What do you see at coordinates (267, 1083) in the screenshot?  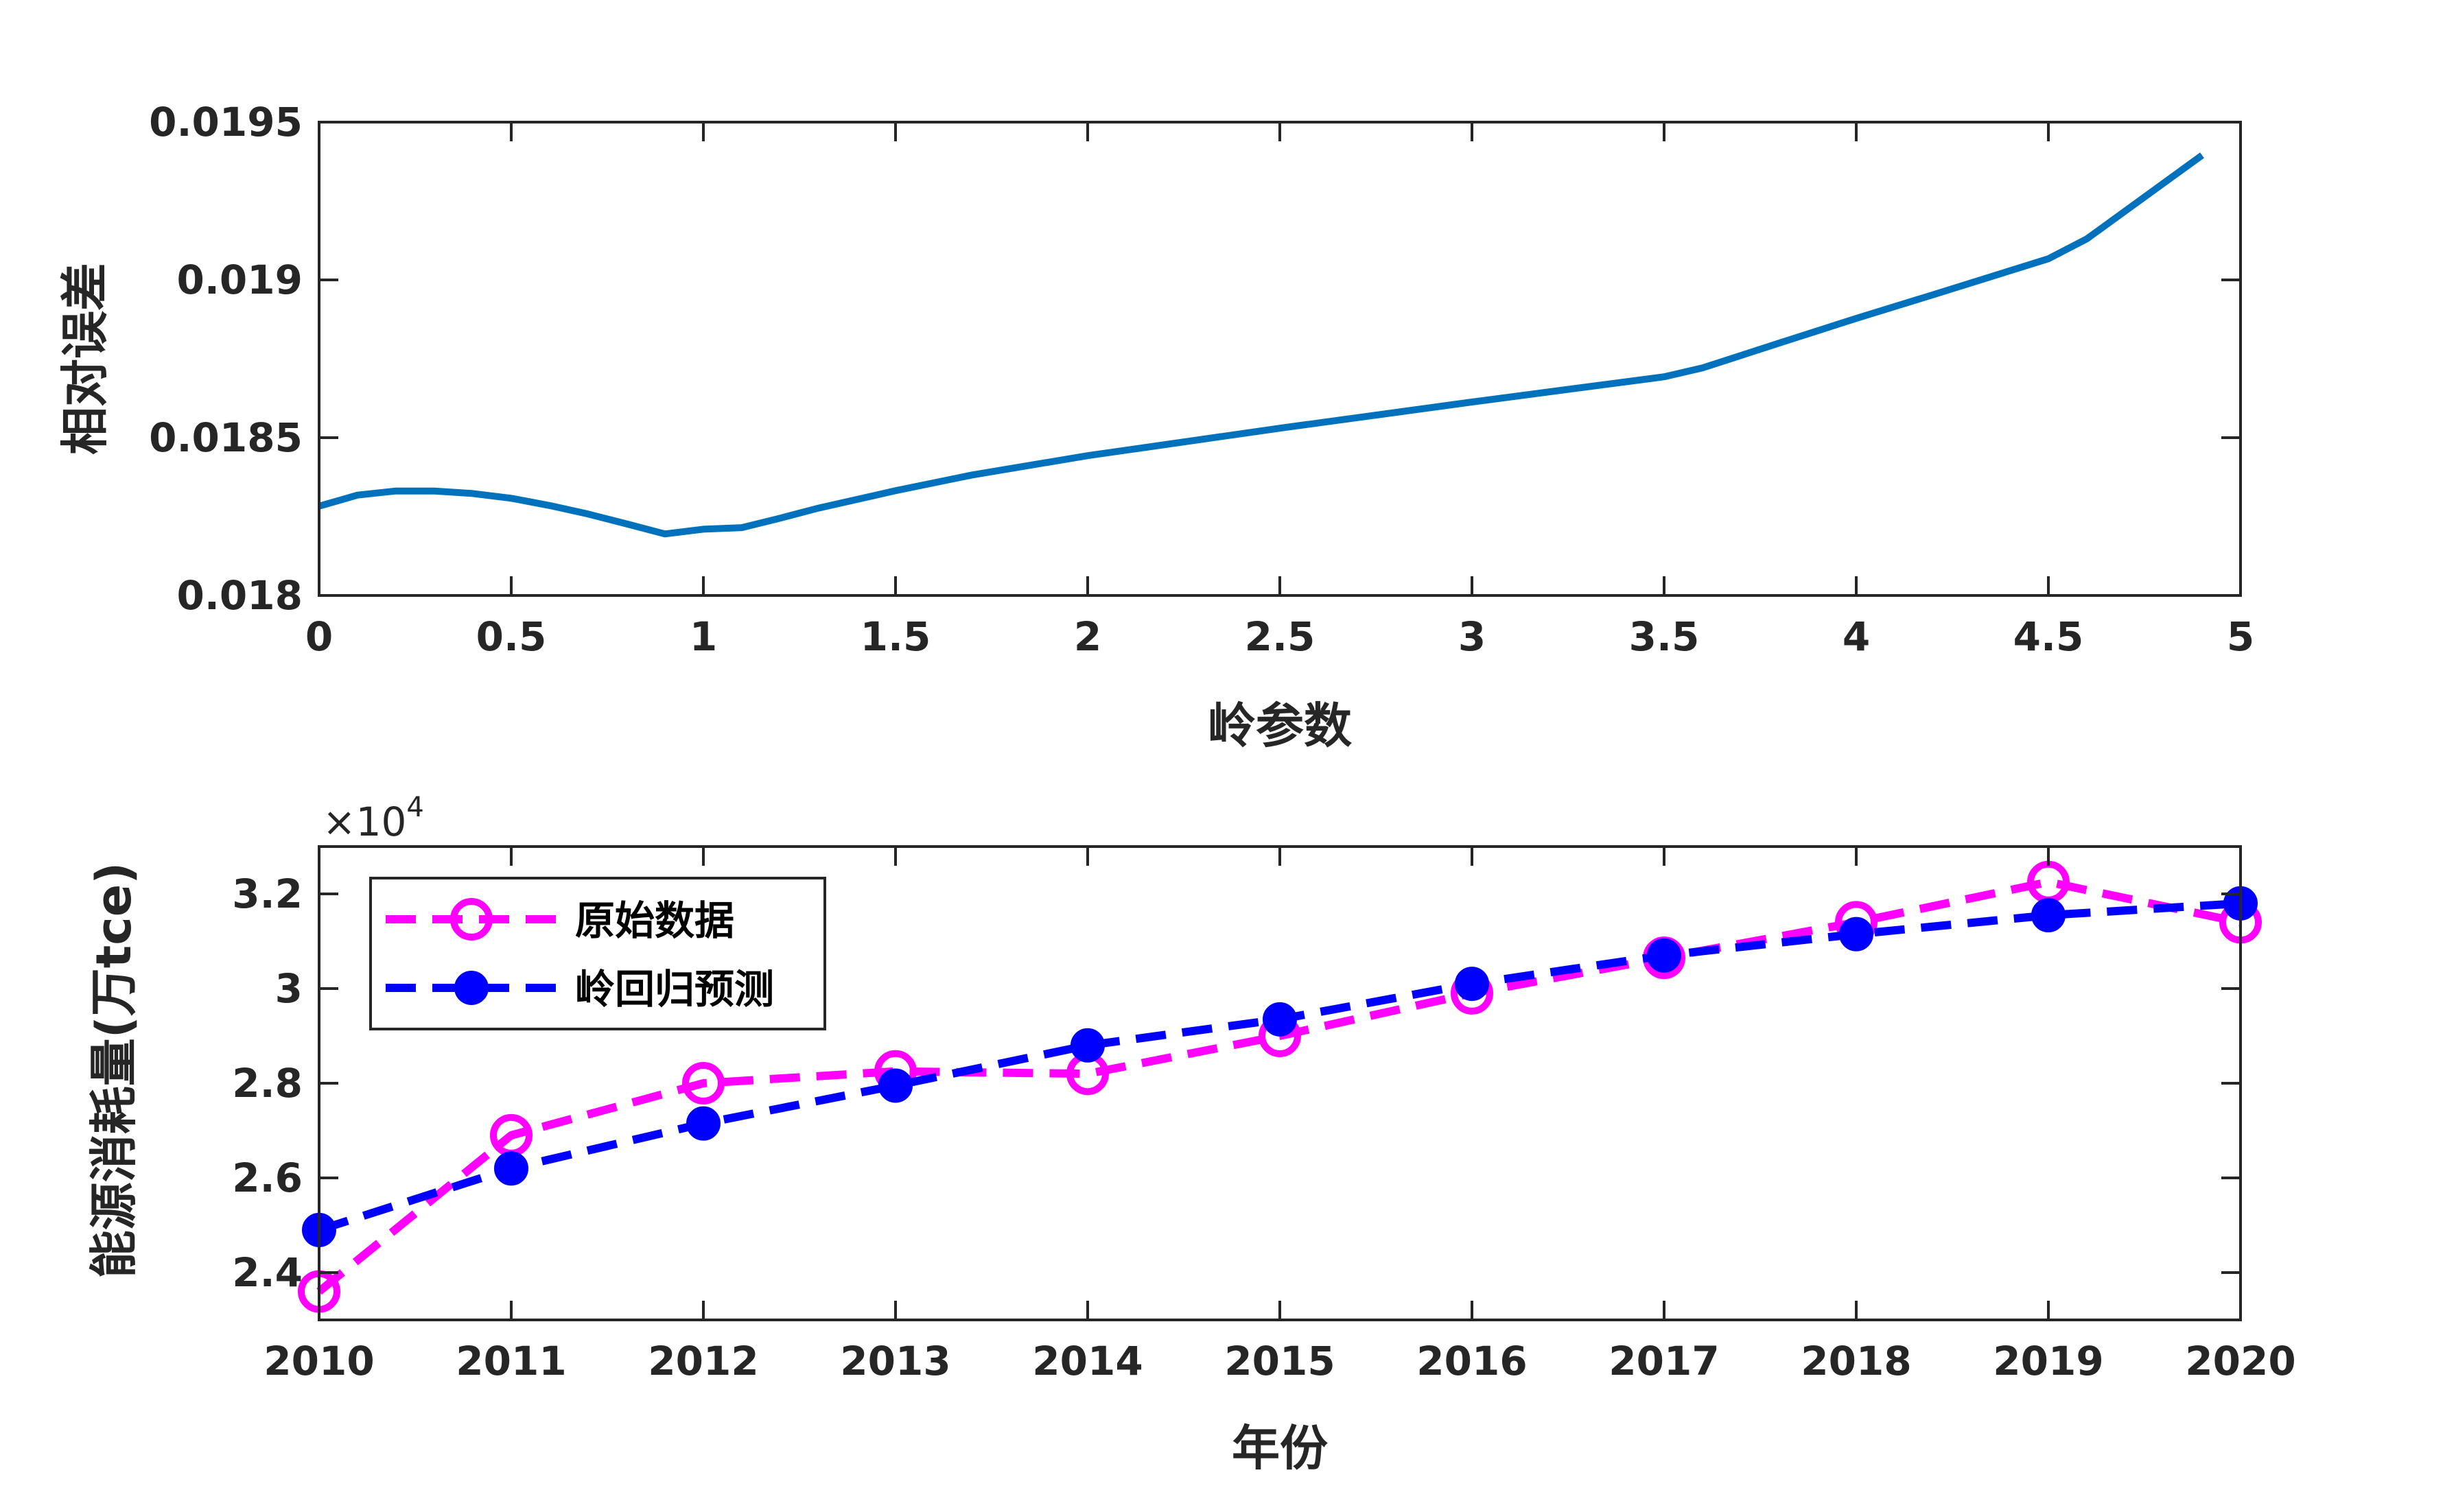 I see `plot2-ytick-label: 2.8` at bounding box center [267, 1083].